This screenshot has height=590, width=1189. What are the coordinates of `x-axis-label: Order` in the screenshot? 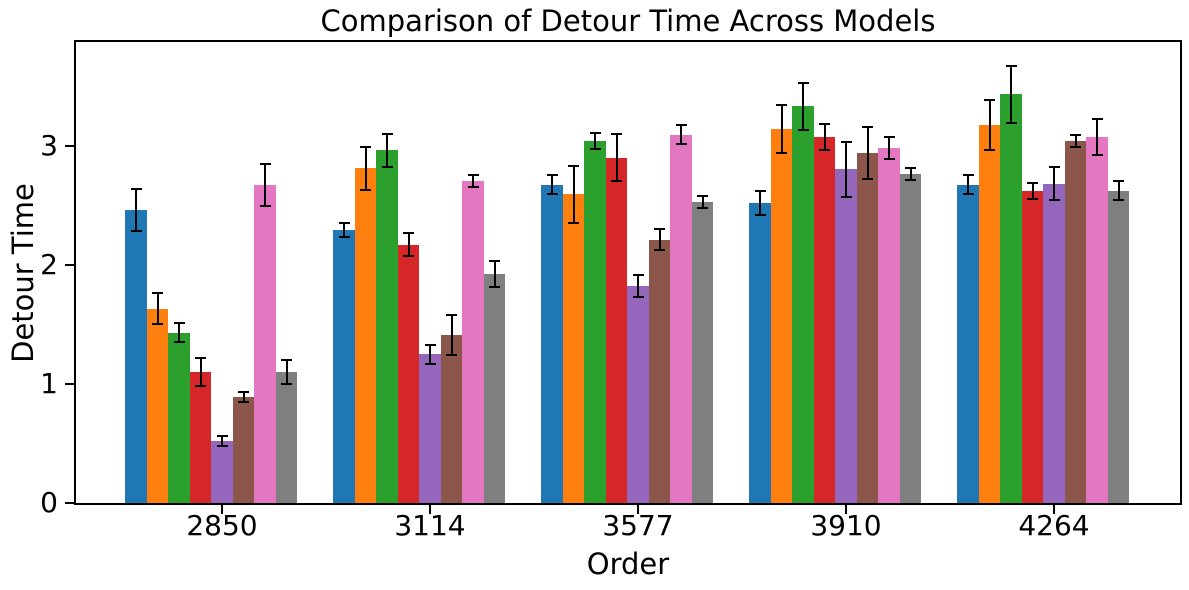 It's located at (628, 564).